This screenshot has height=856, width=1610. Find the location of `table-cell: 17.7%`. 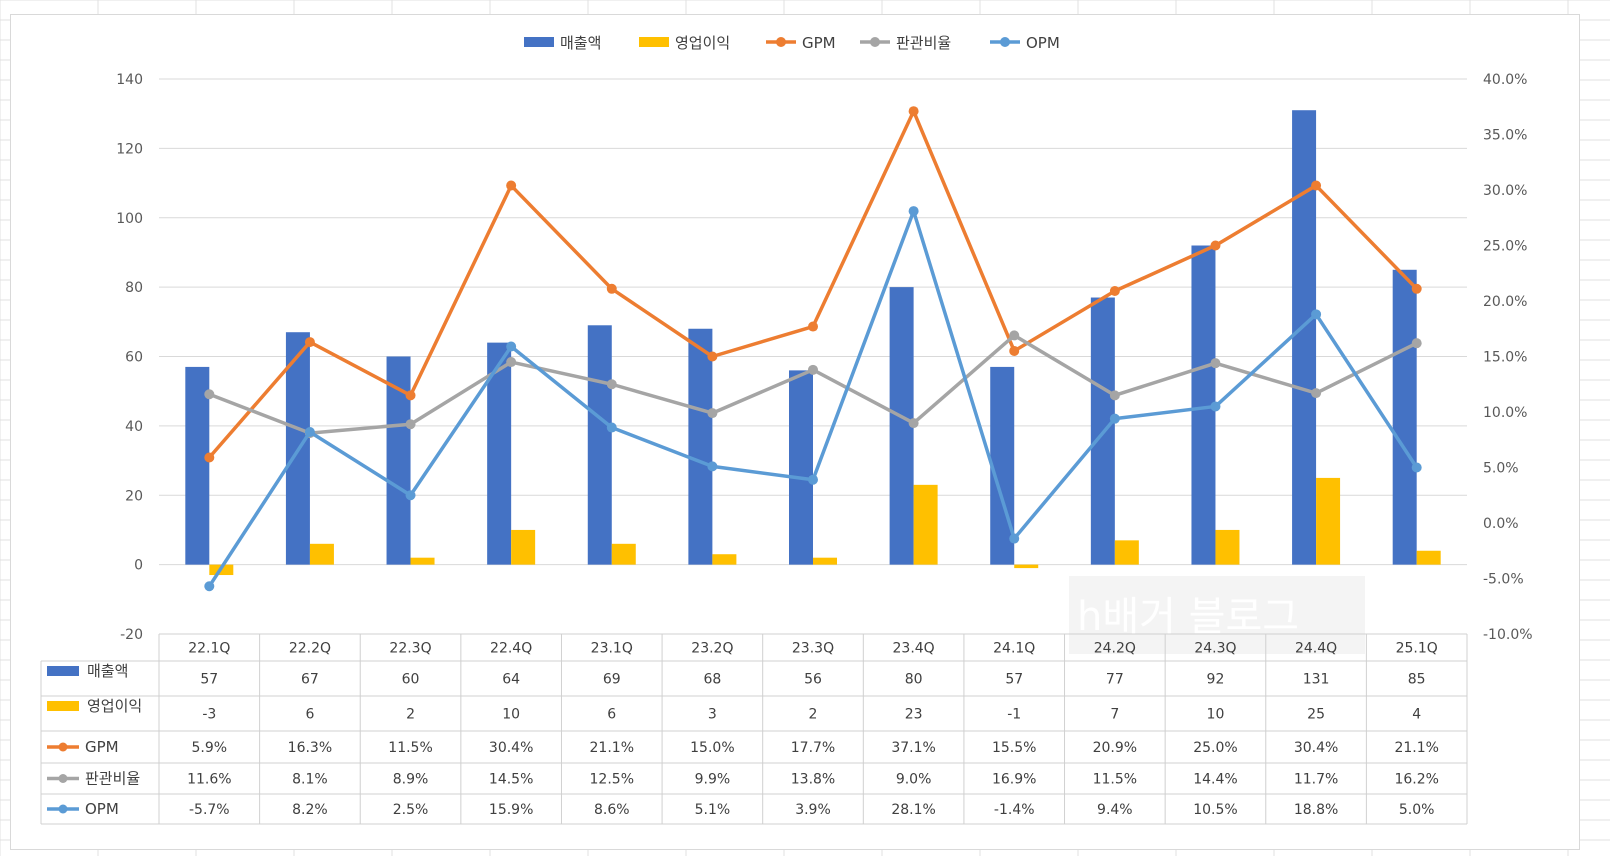

table-cell: 17.7% is located at coordinates (813, 748).